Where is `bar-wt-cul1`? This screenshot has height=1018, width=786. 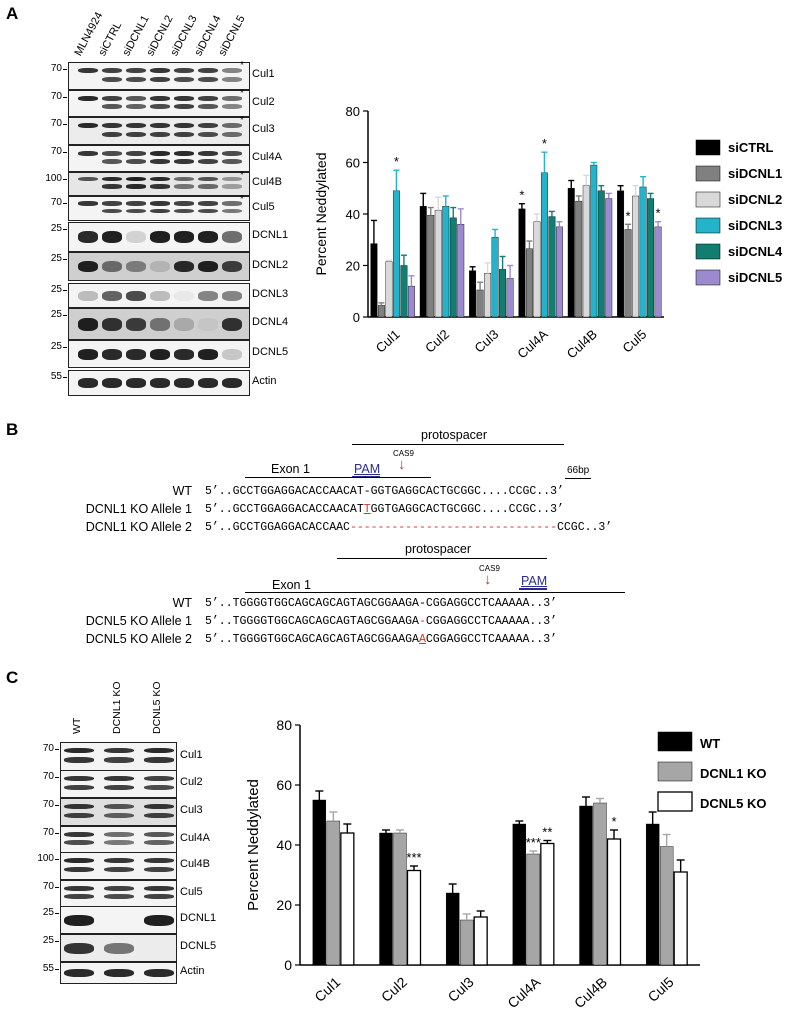
bar-wt-cul1 is located at coordinates (319, 882).